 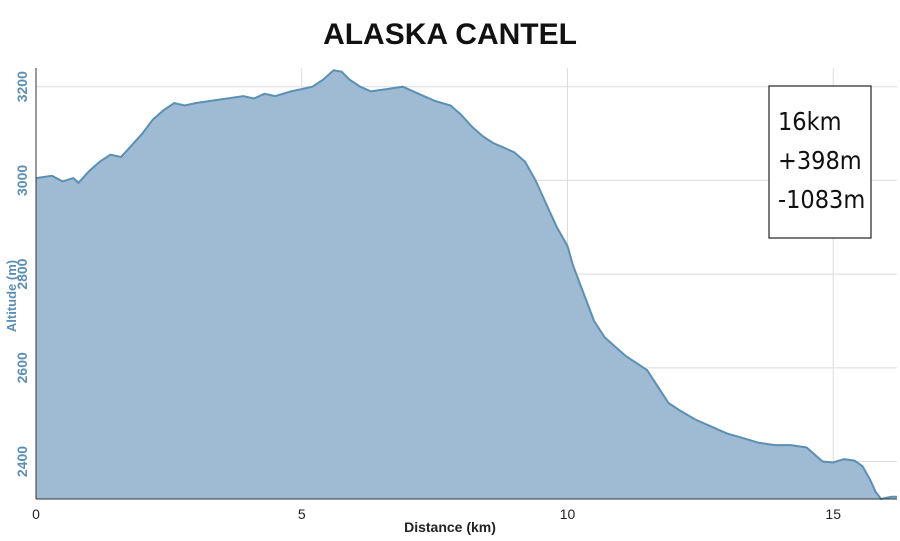 I want to click on y-tick-label: 3200, so click(x=22, y=86).